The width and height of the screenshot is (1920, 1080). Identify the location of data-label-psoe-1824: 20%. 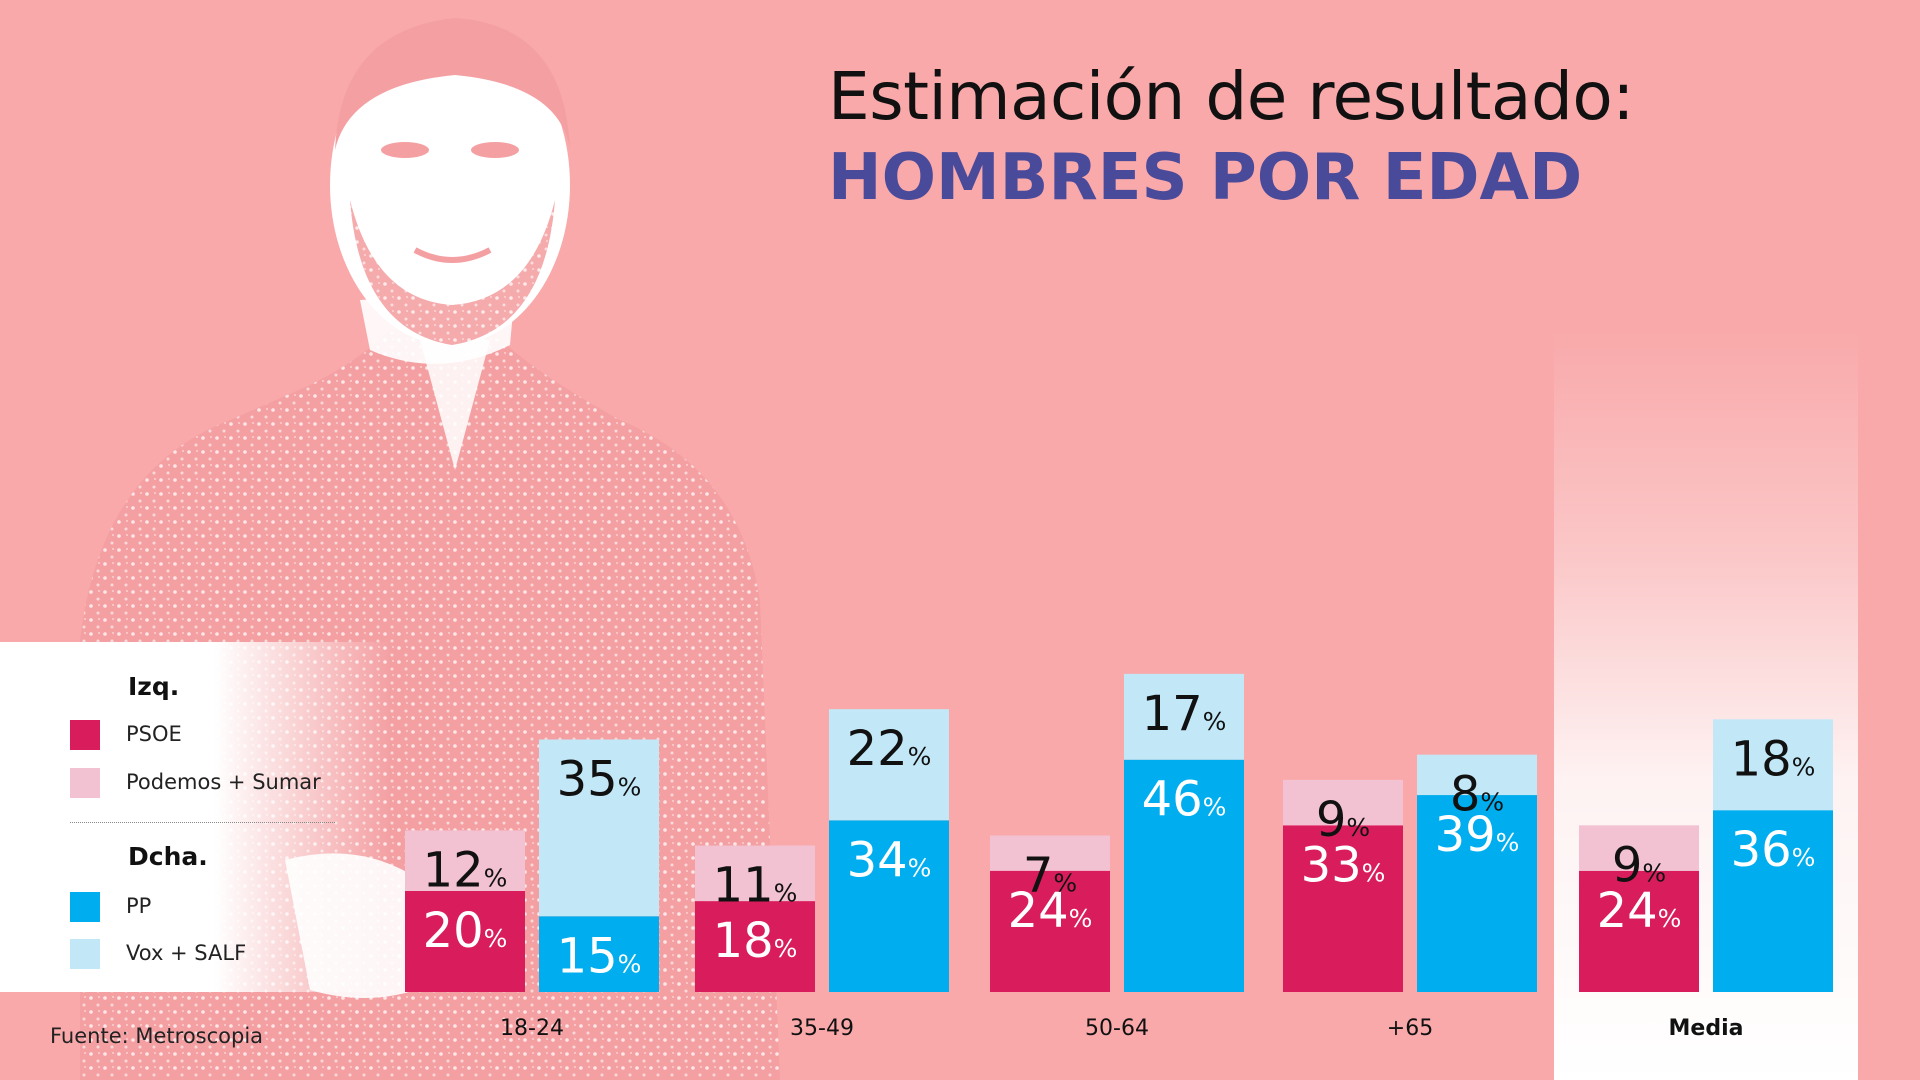
(465, 931).